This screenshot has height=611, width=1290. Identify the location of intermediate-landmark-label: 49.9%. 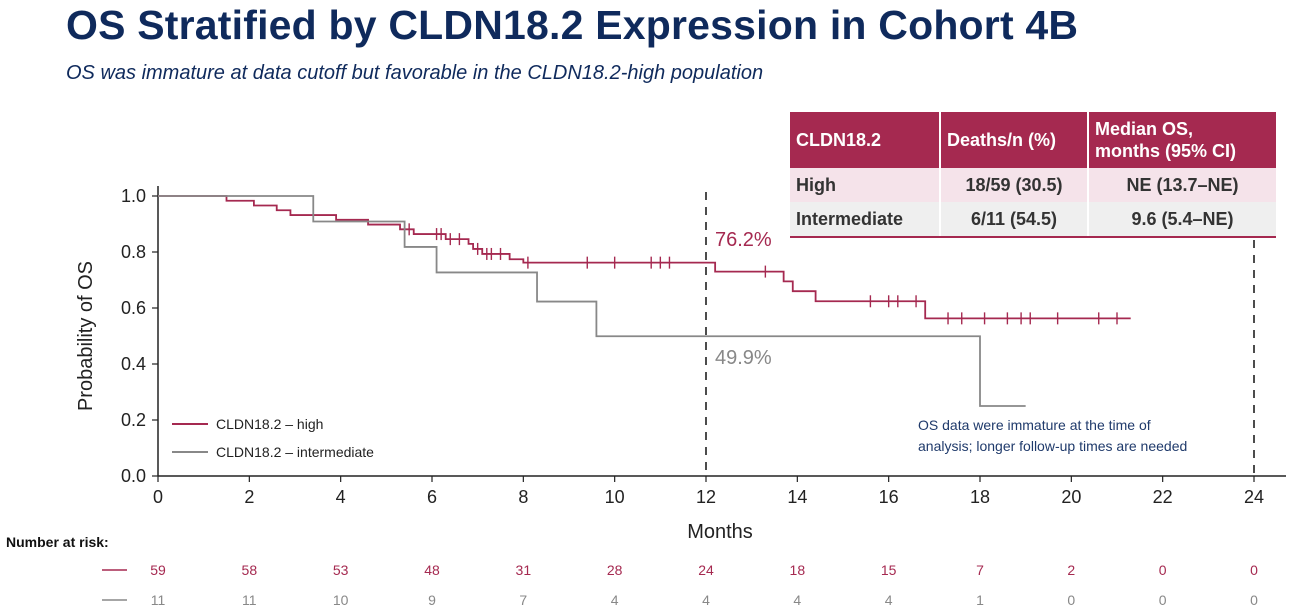
(743, 358).